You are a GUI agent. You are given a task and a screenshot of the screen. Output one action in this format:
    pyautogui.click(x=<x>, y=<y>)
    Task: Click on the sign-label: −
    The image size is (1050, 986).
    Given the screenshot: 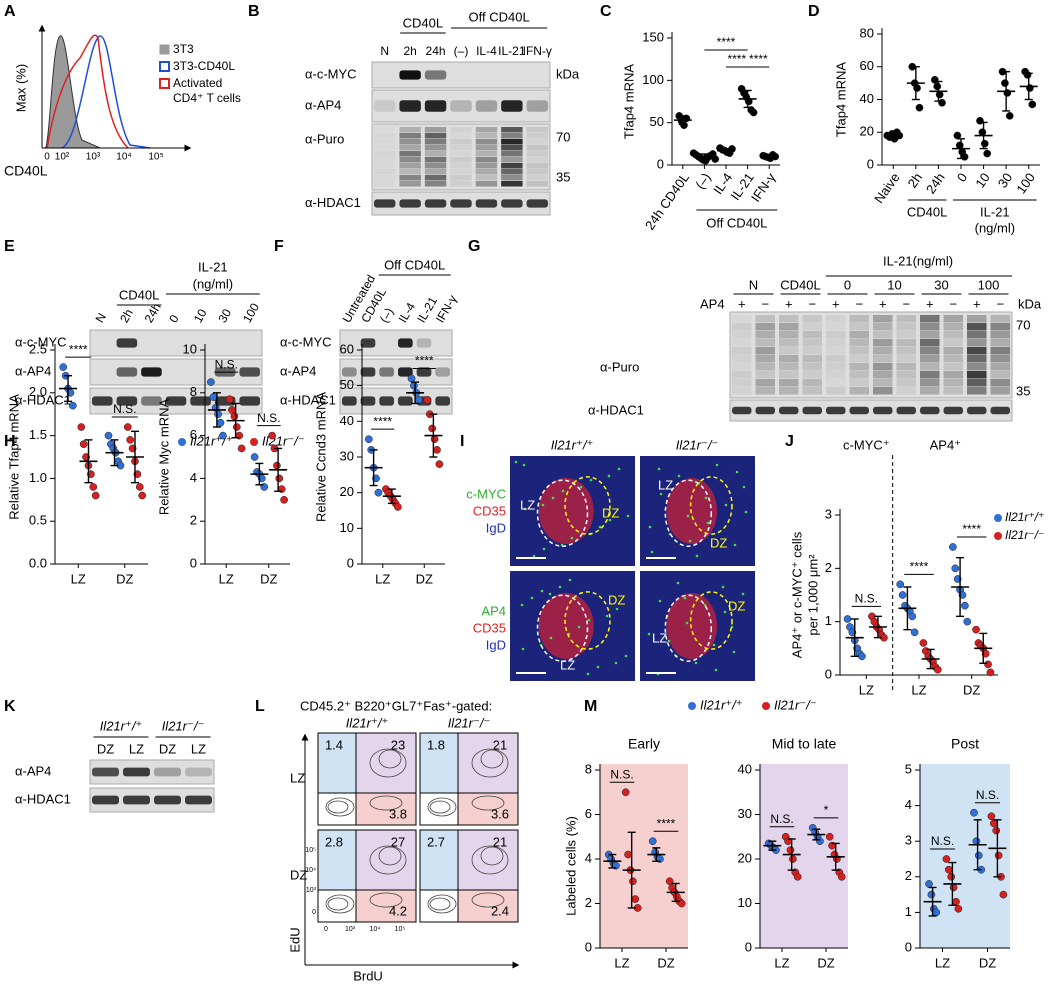 What is the action you would take?
    pyautogui.click(x=812, y=303)
    